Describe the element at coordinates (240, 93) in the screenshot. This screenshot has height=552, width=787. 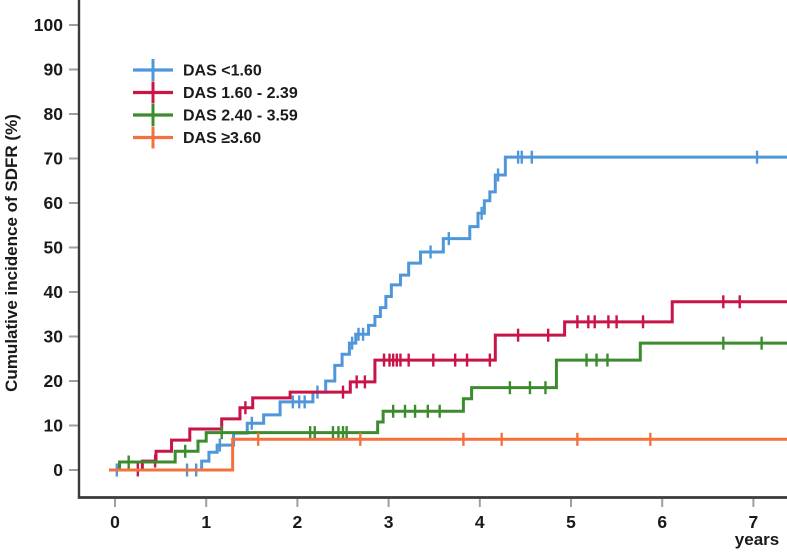
I see `legend-label: DAS 1.60 - 2.39` at that location.